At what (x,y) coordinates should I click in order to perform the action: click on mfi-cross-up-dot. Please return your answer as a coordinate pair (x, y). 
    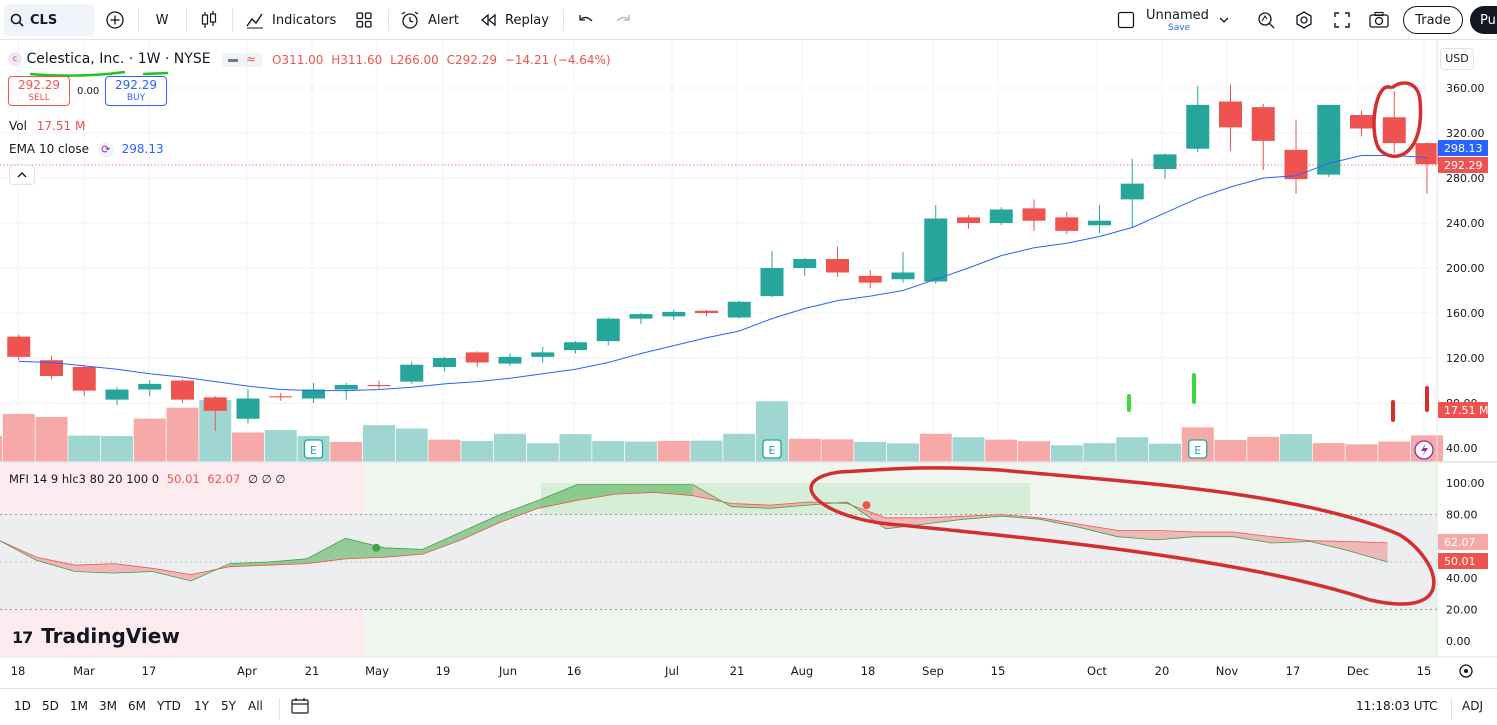
    Looking at the image, I should click on (376, 547).